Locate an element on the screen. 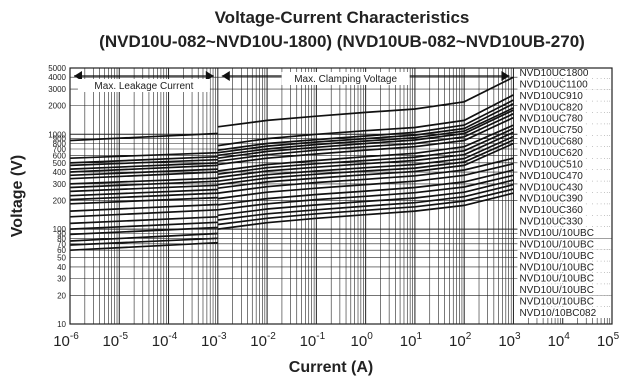  x-tick-label: 10⁻⁴ is located at coordinates (165, 340).